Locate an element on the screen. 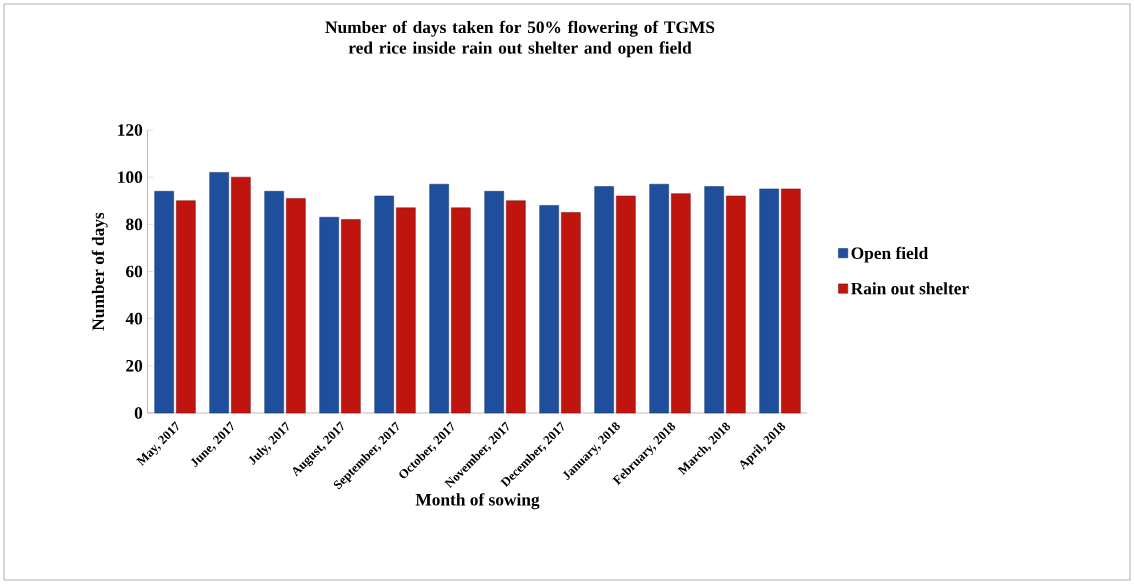 Image resolution: width=1134 pixels, height=584 pixels. x-axis-title: Month of sowing is located at coordinates (477, 501).